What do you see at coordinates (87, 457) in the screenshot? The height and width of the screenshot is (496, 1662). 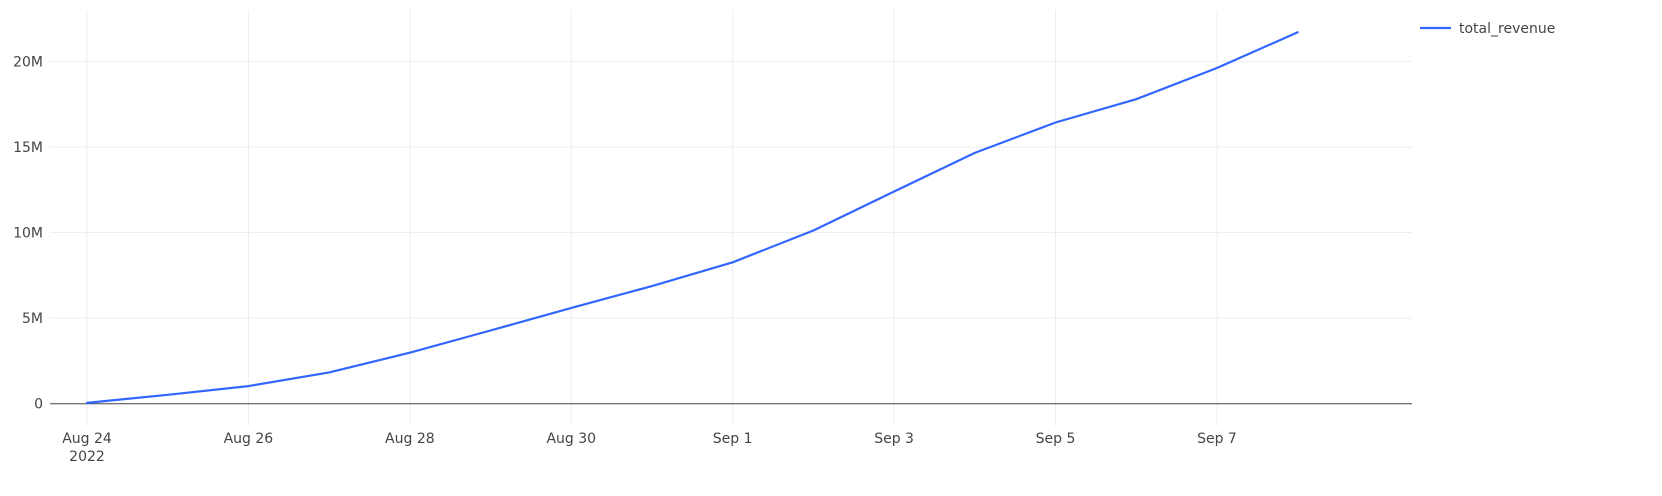 I see `x-tick-year-label: 2022` at bounding box center [87, 457].